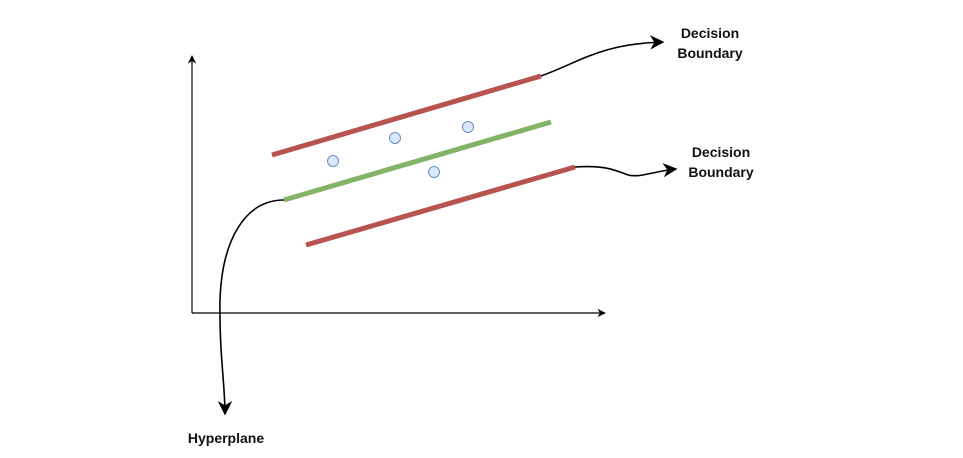  Describe the element at coordinates (721, 172) in the screenshot. I see `lower-boundary-label-line2: Boundary` at that location.